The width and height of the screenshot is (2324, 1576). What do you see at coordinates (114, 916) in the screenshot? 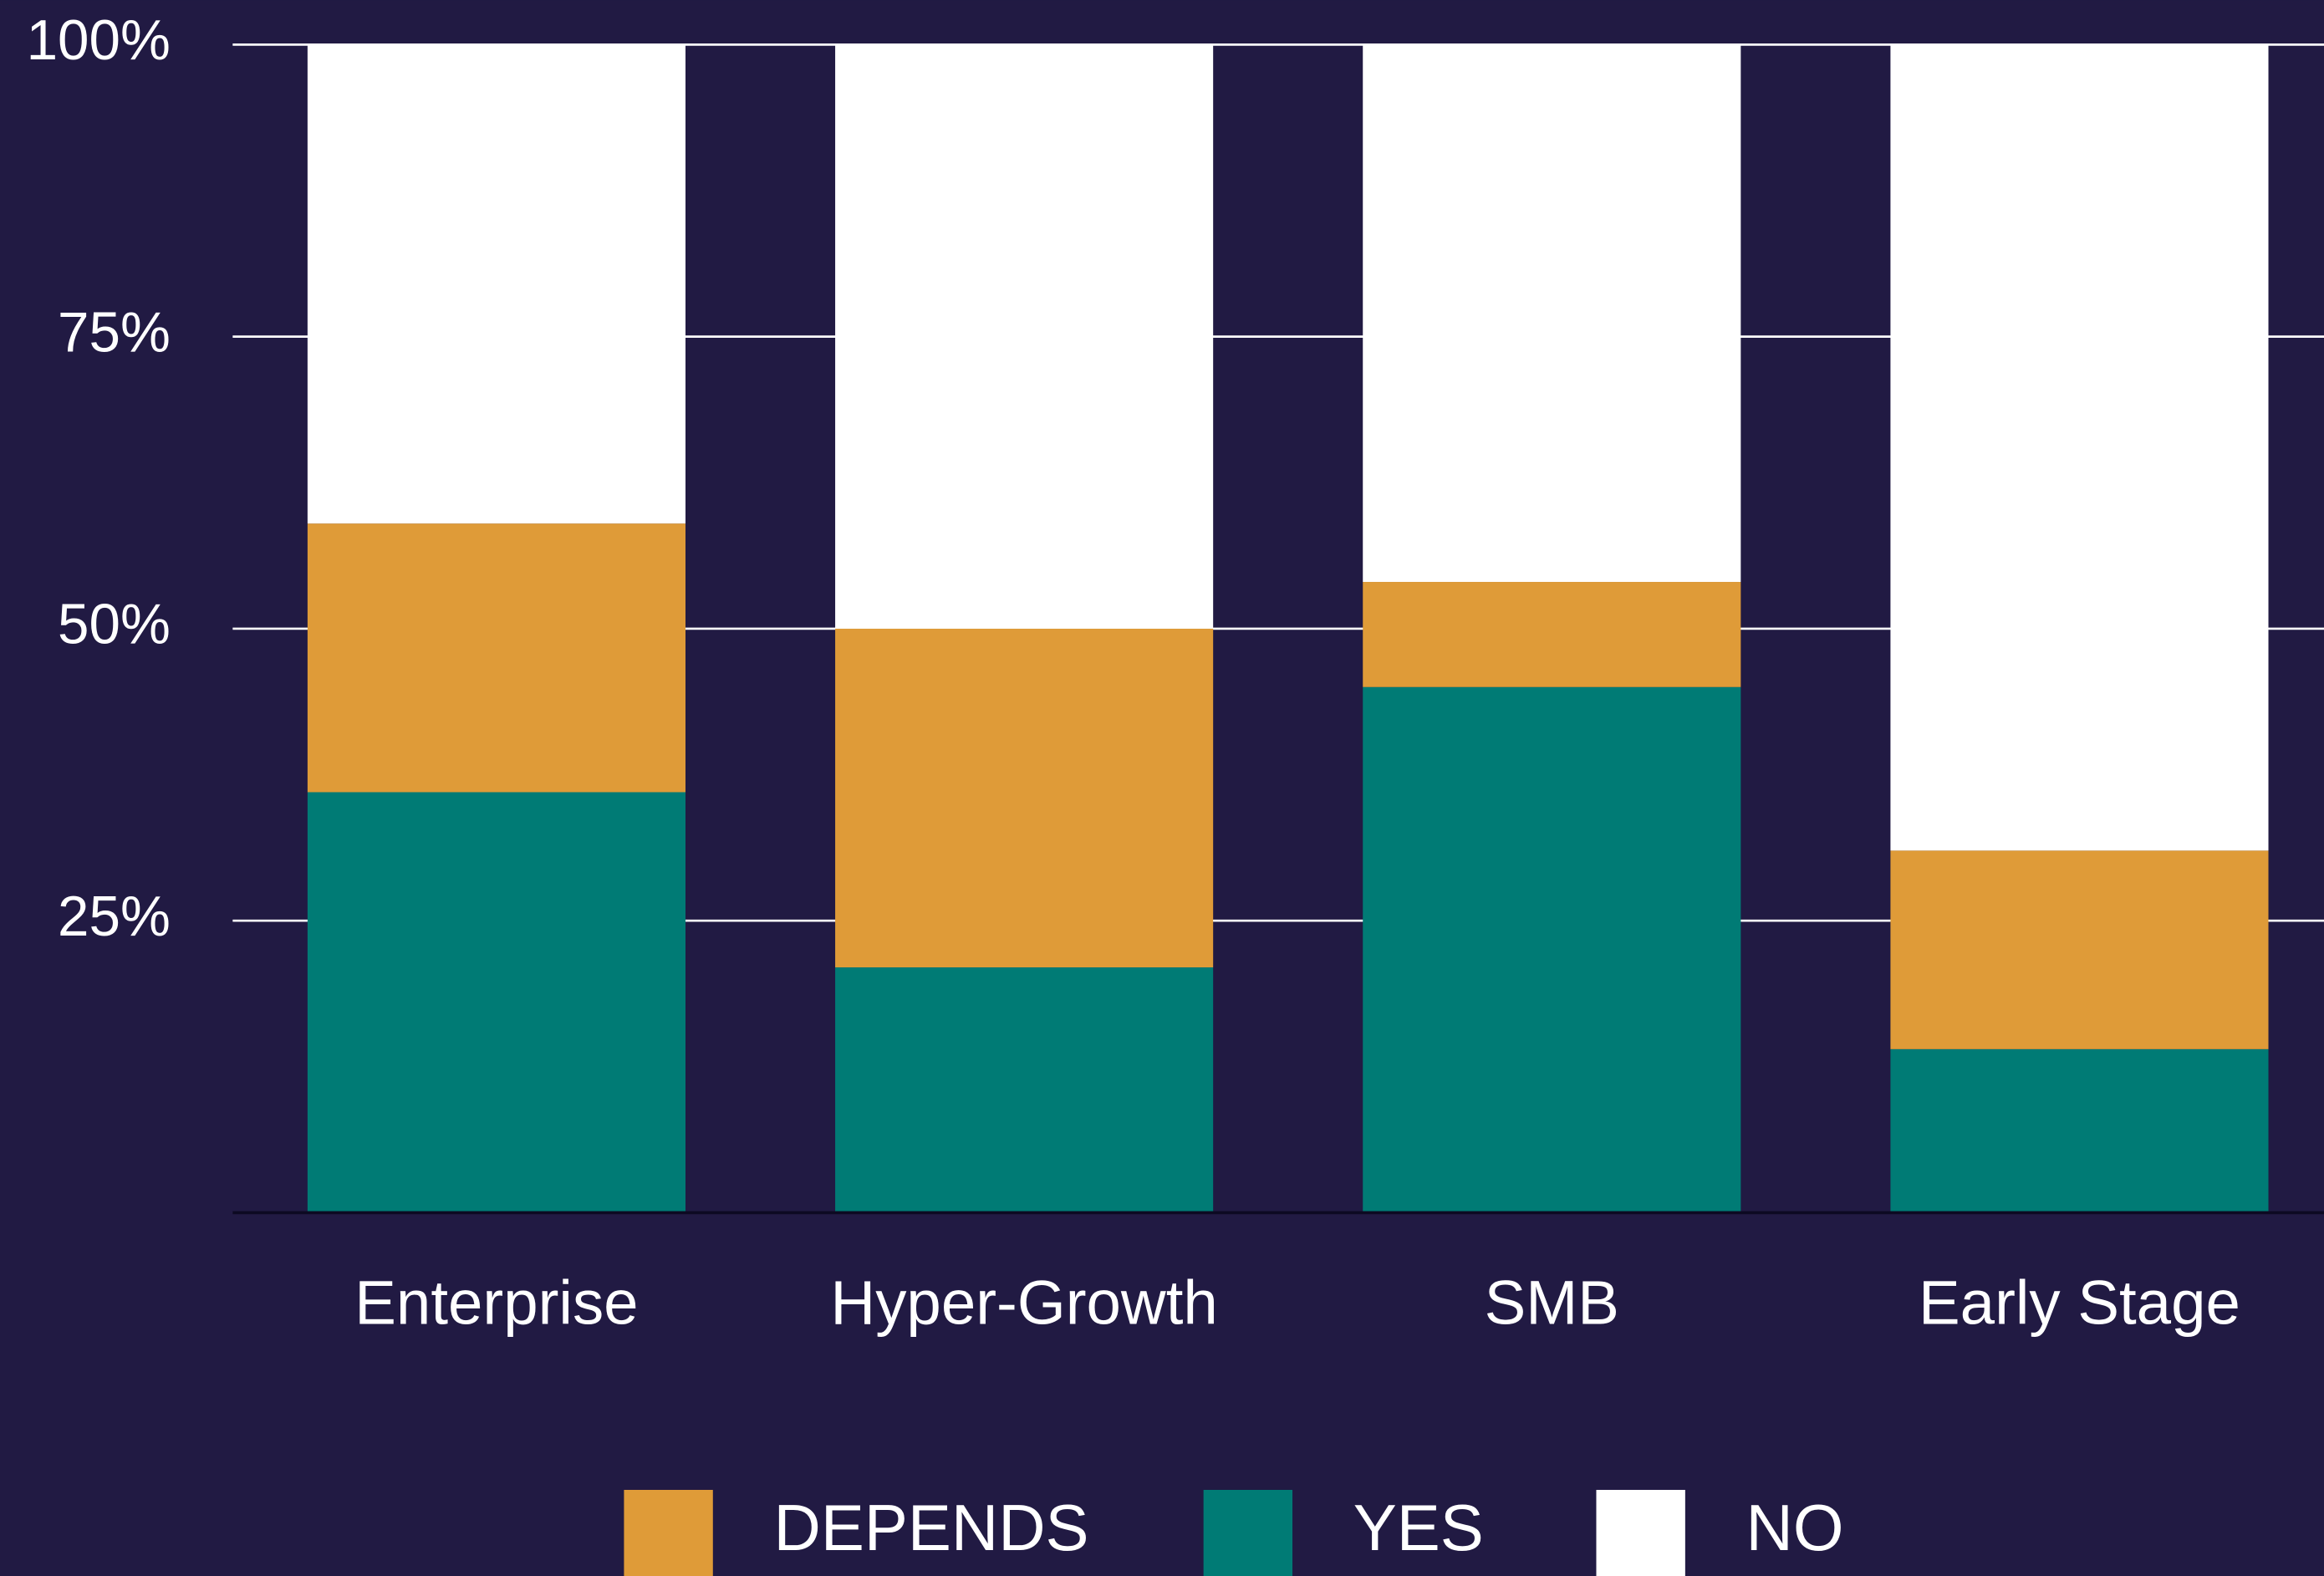
I see `y-tick-label: 25%` at bounding box center [114, 916].